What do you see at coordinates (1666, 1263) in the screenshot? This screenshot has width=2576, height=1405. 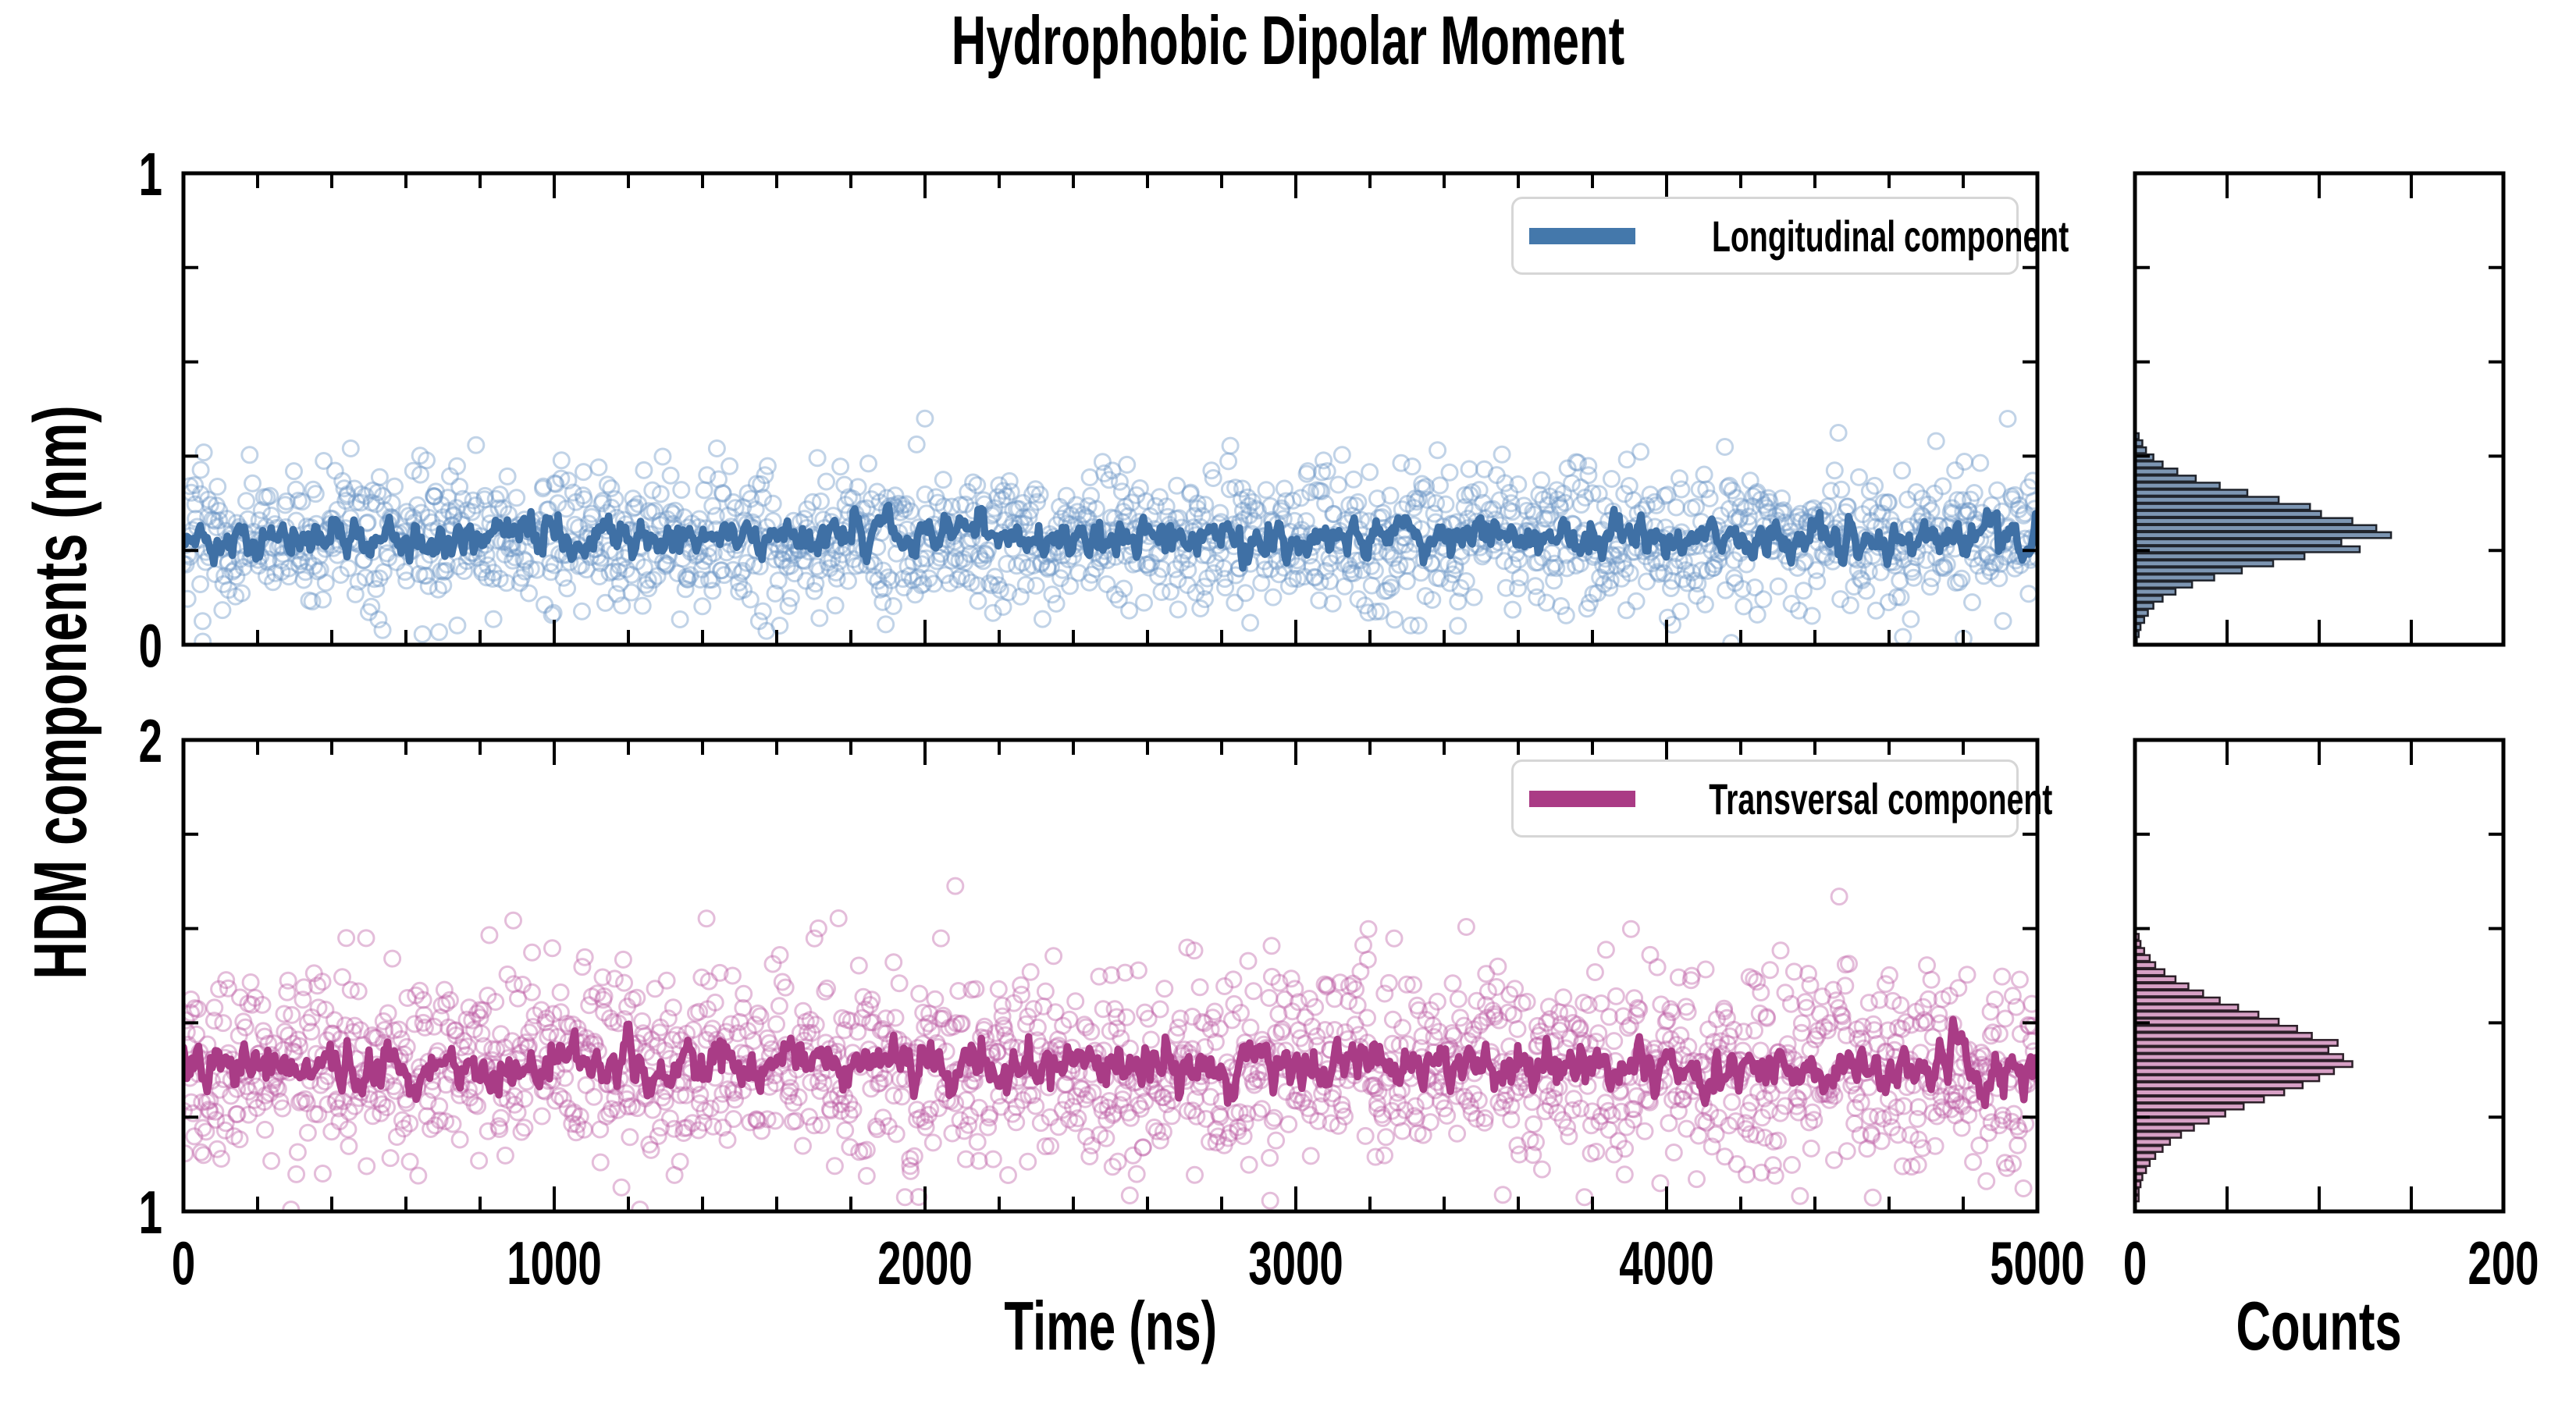 I see `x-tick-label: 4000` at bounding box center [1666, 1263].